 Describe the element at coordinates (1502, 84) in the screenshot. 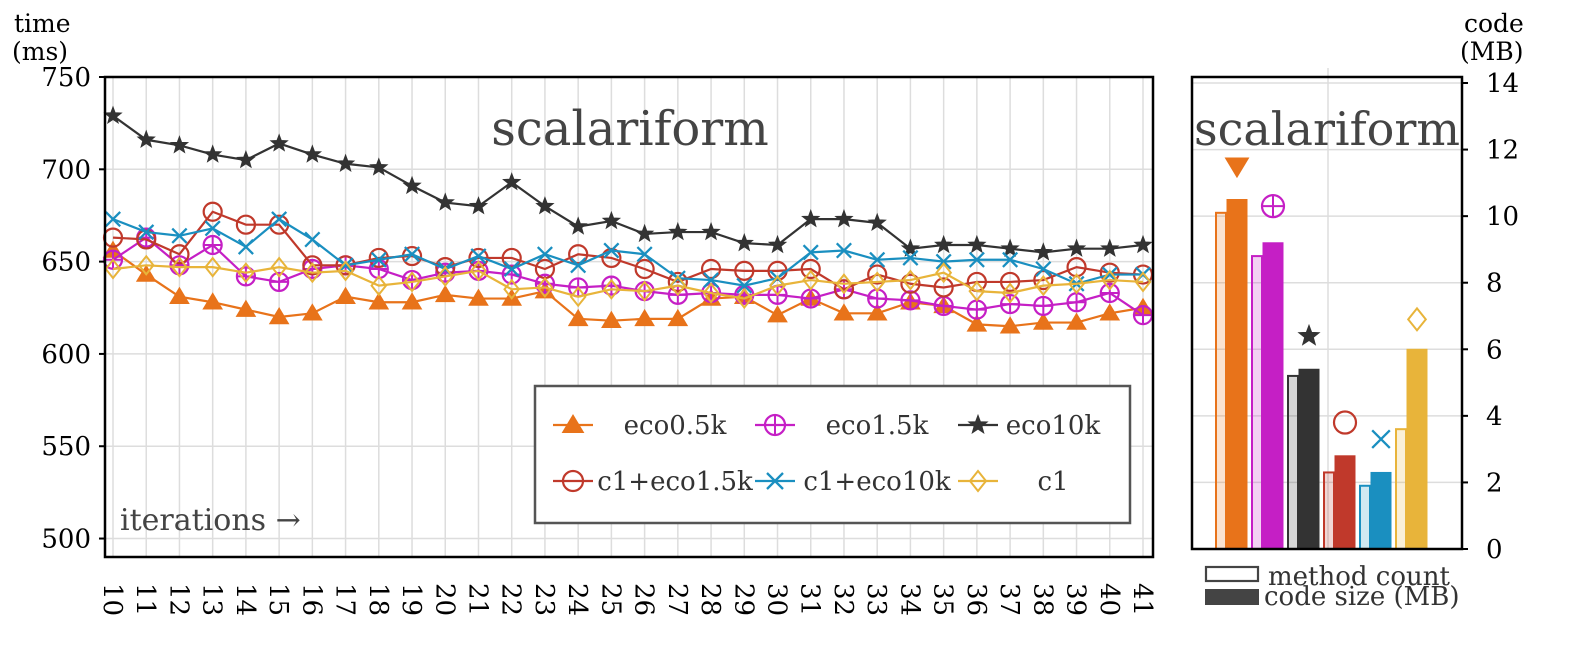

I see `bar-y-tick-label-14: 14` at that location.